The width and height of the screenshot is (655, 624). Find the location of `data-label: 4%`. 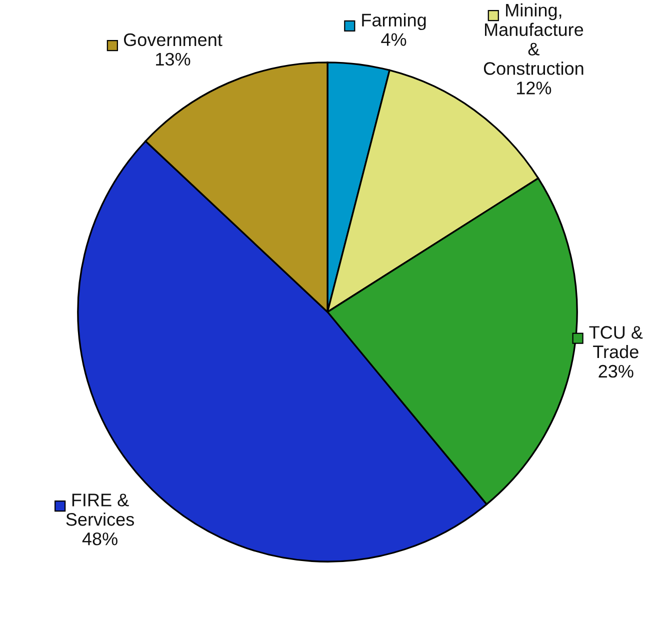

data-label: 4% is located at coordinates (393, 39).